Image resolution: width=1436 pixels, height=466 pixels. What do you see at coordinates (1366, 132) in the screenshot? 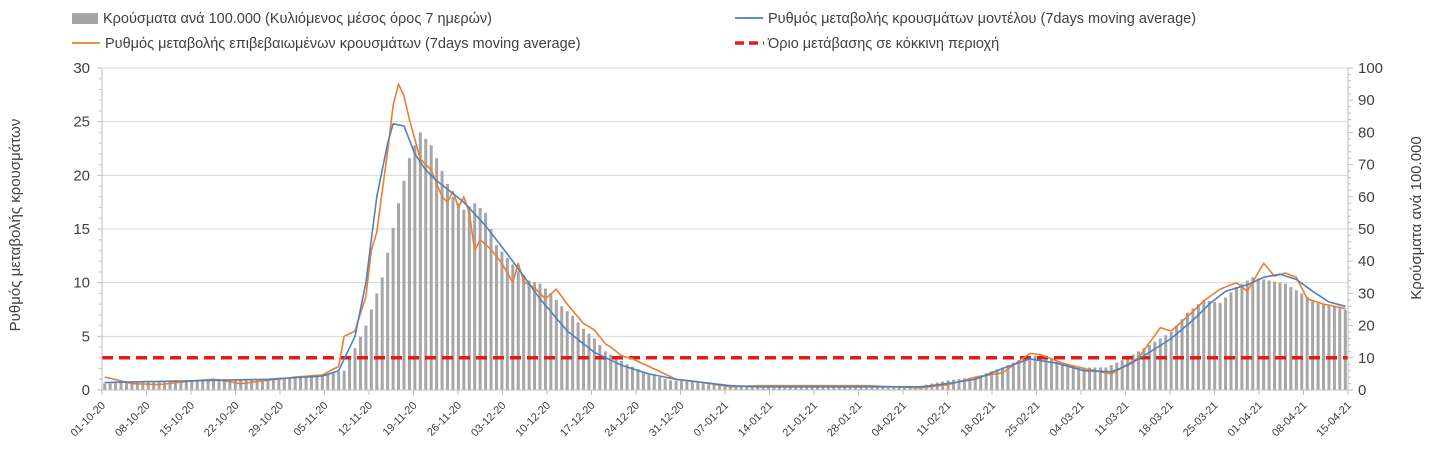
I see `y-right-tick-label: 80` at bounding box center [1366, 132].